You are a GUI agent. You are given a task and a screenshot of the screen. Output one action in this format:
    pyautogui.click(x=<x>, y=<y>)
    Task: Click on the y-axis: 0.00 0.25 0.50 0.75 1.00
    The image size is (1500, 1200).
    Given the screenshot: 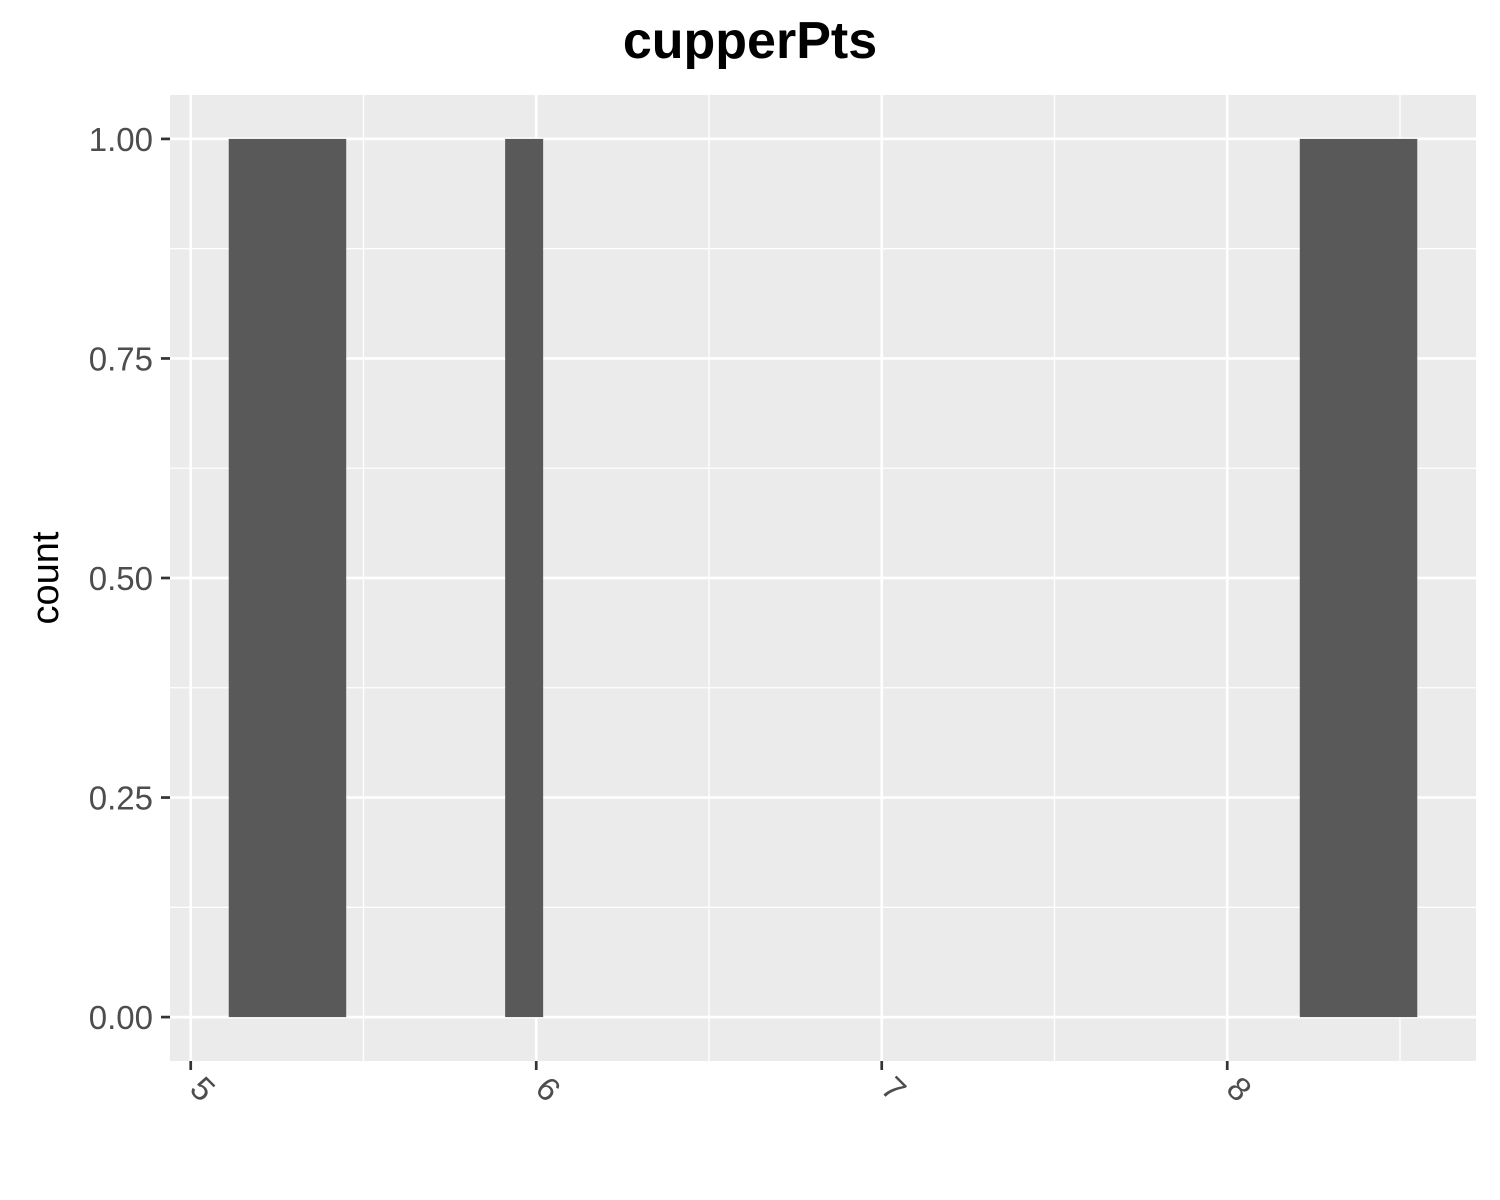 What is the action you would take?
    pyautogui.click(x=129, y=578)
    